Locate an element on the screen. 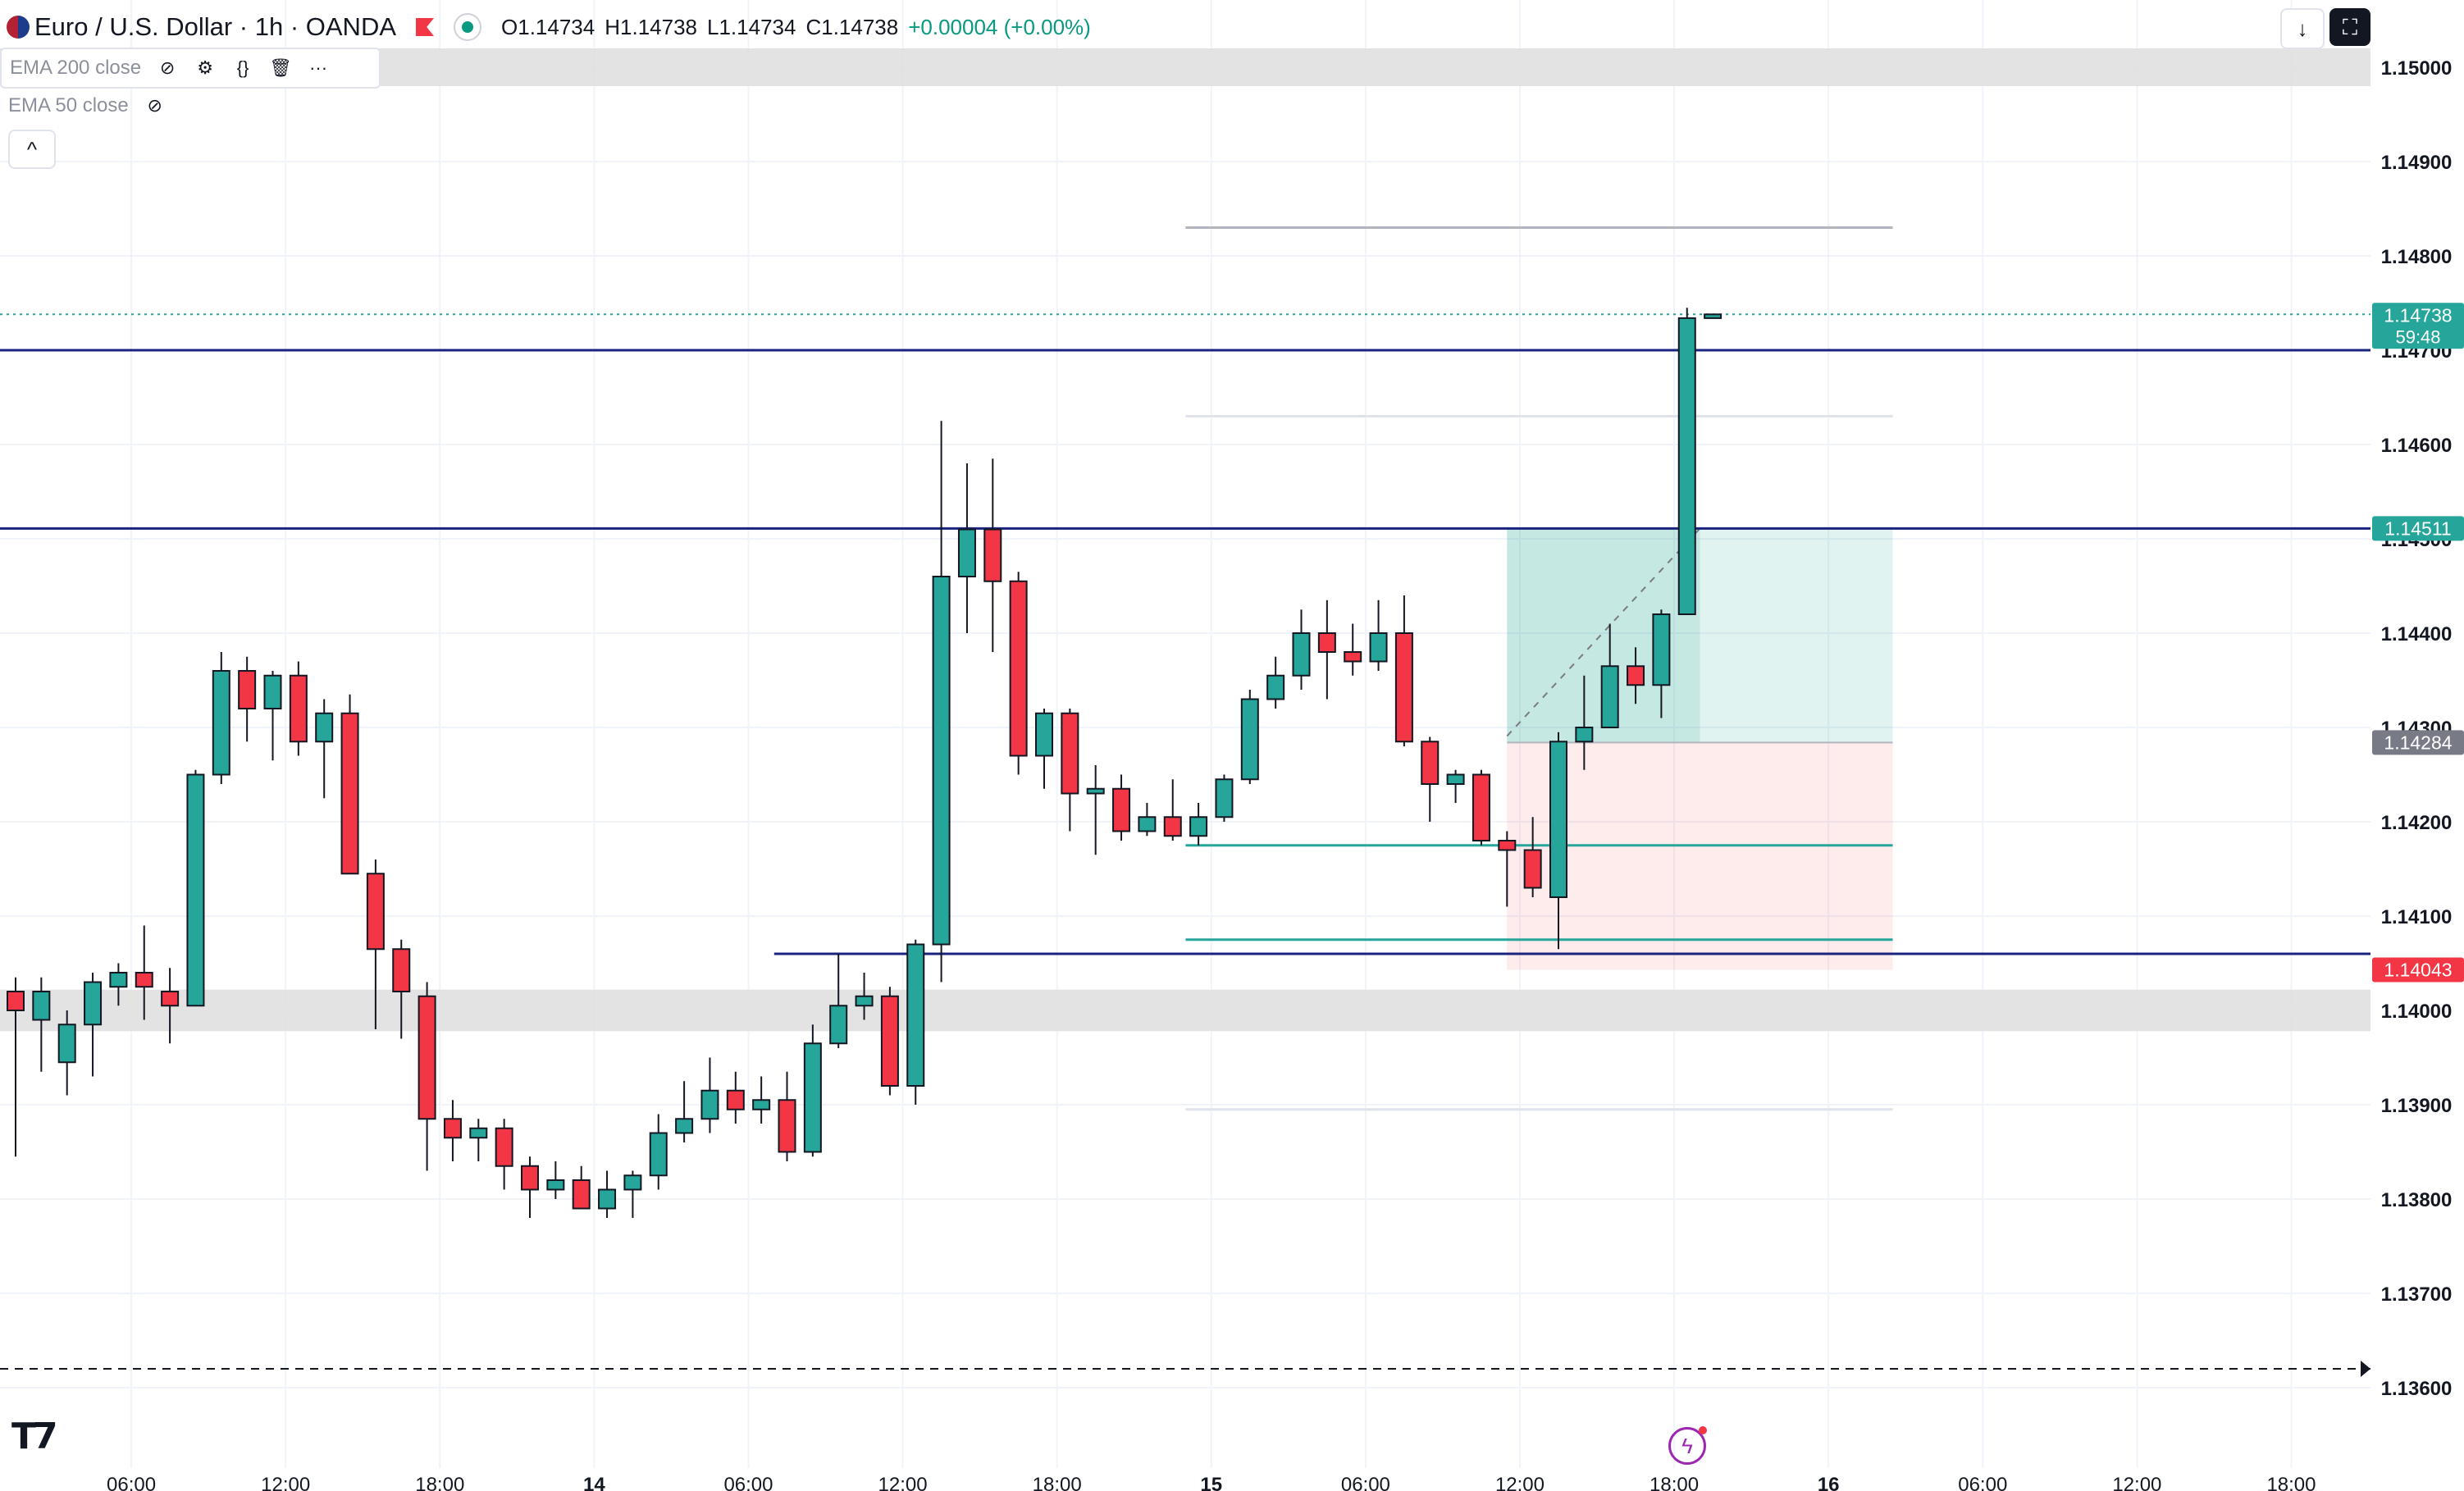  trash-icon: 🗑 is located at coordinates (281, 67).